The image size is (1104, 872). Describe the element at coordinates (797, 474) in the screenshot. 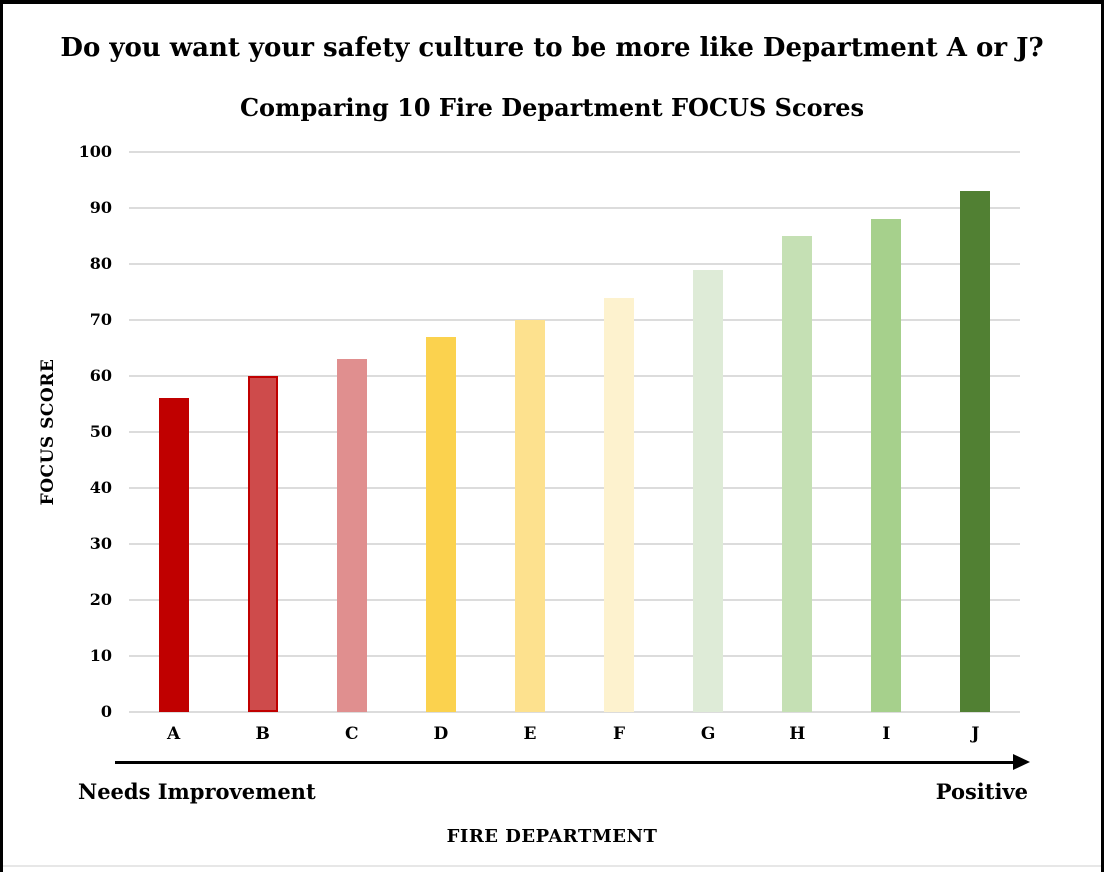

I see `bar-H` at that location.